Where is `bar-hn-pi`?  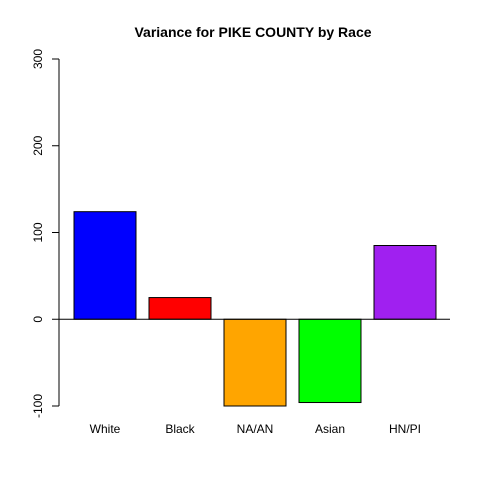
bar-hn-pi is located at coordinates (405, 282).